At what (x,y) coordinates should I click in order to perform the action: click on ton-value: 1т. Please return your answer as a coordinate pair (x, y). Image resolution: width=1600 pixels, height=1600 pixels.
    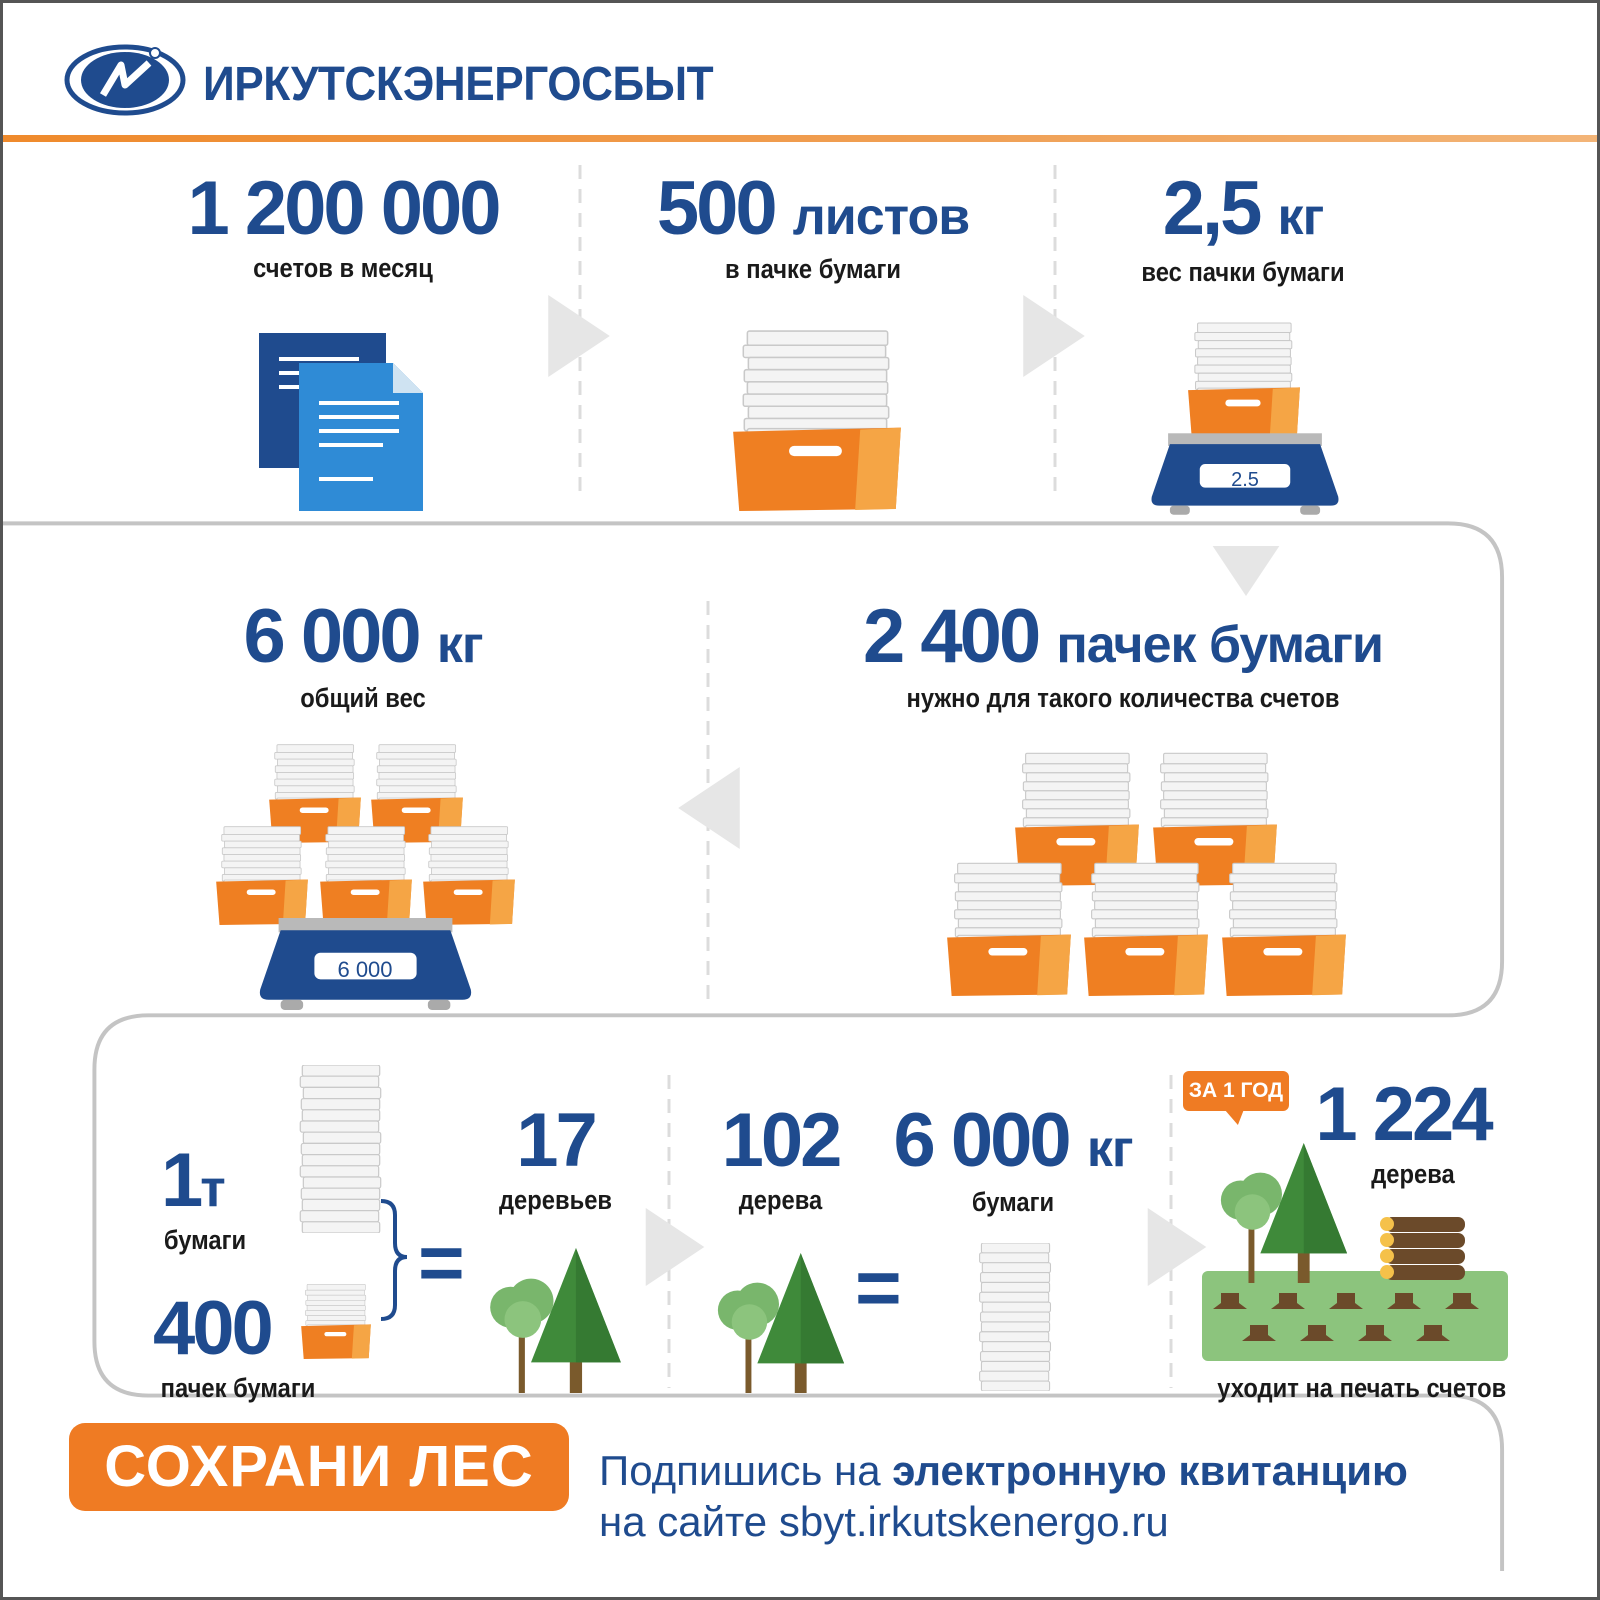
    Looking at the image, I should click on (193, 1181).